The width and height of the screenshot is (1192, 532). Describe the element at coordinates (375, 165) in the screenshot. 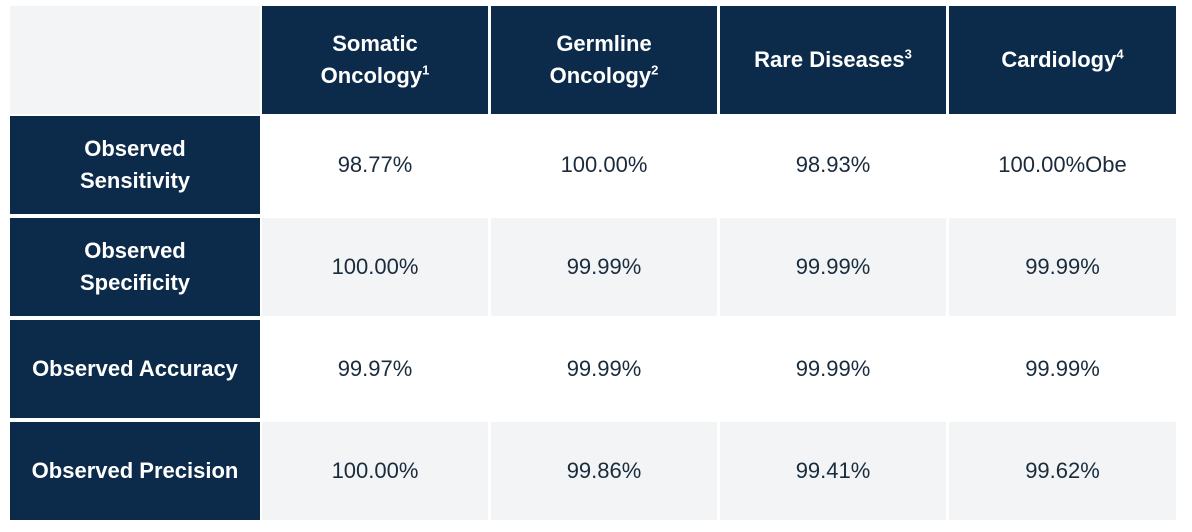

I see `value-cell: 98.77%` at that location.